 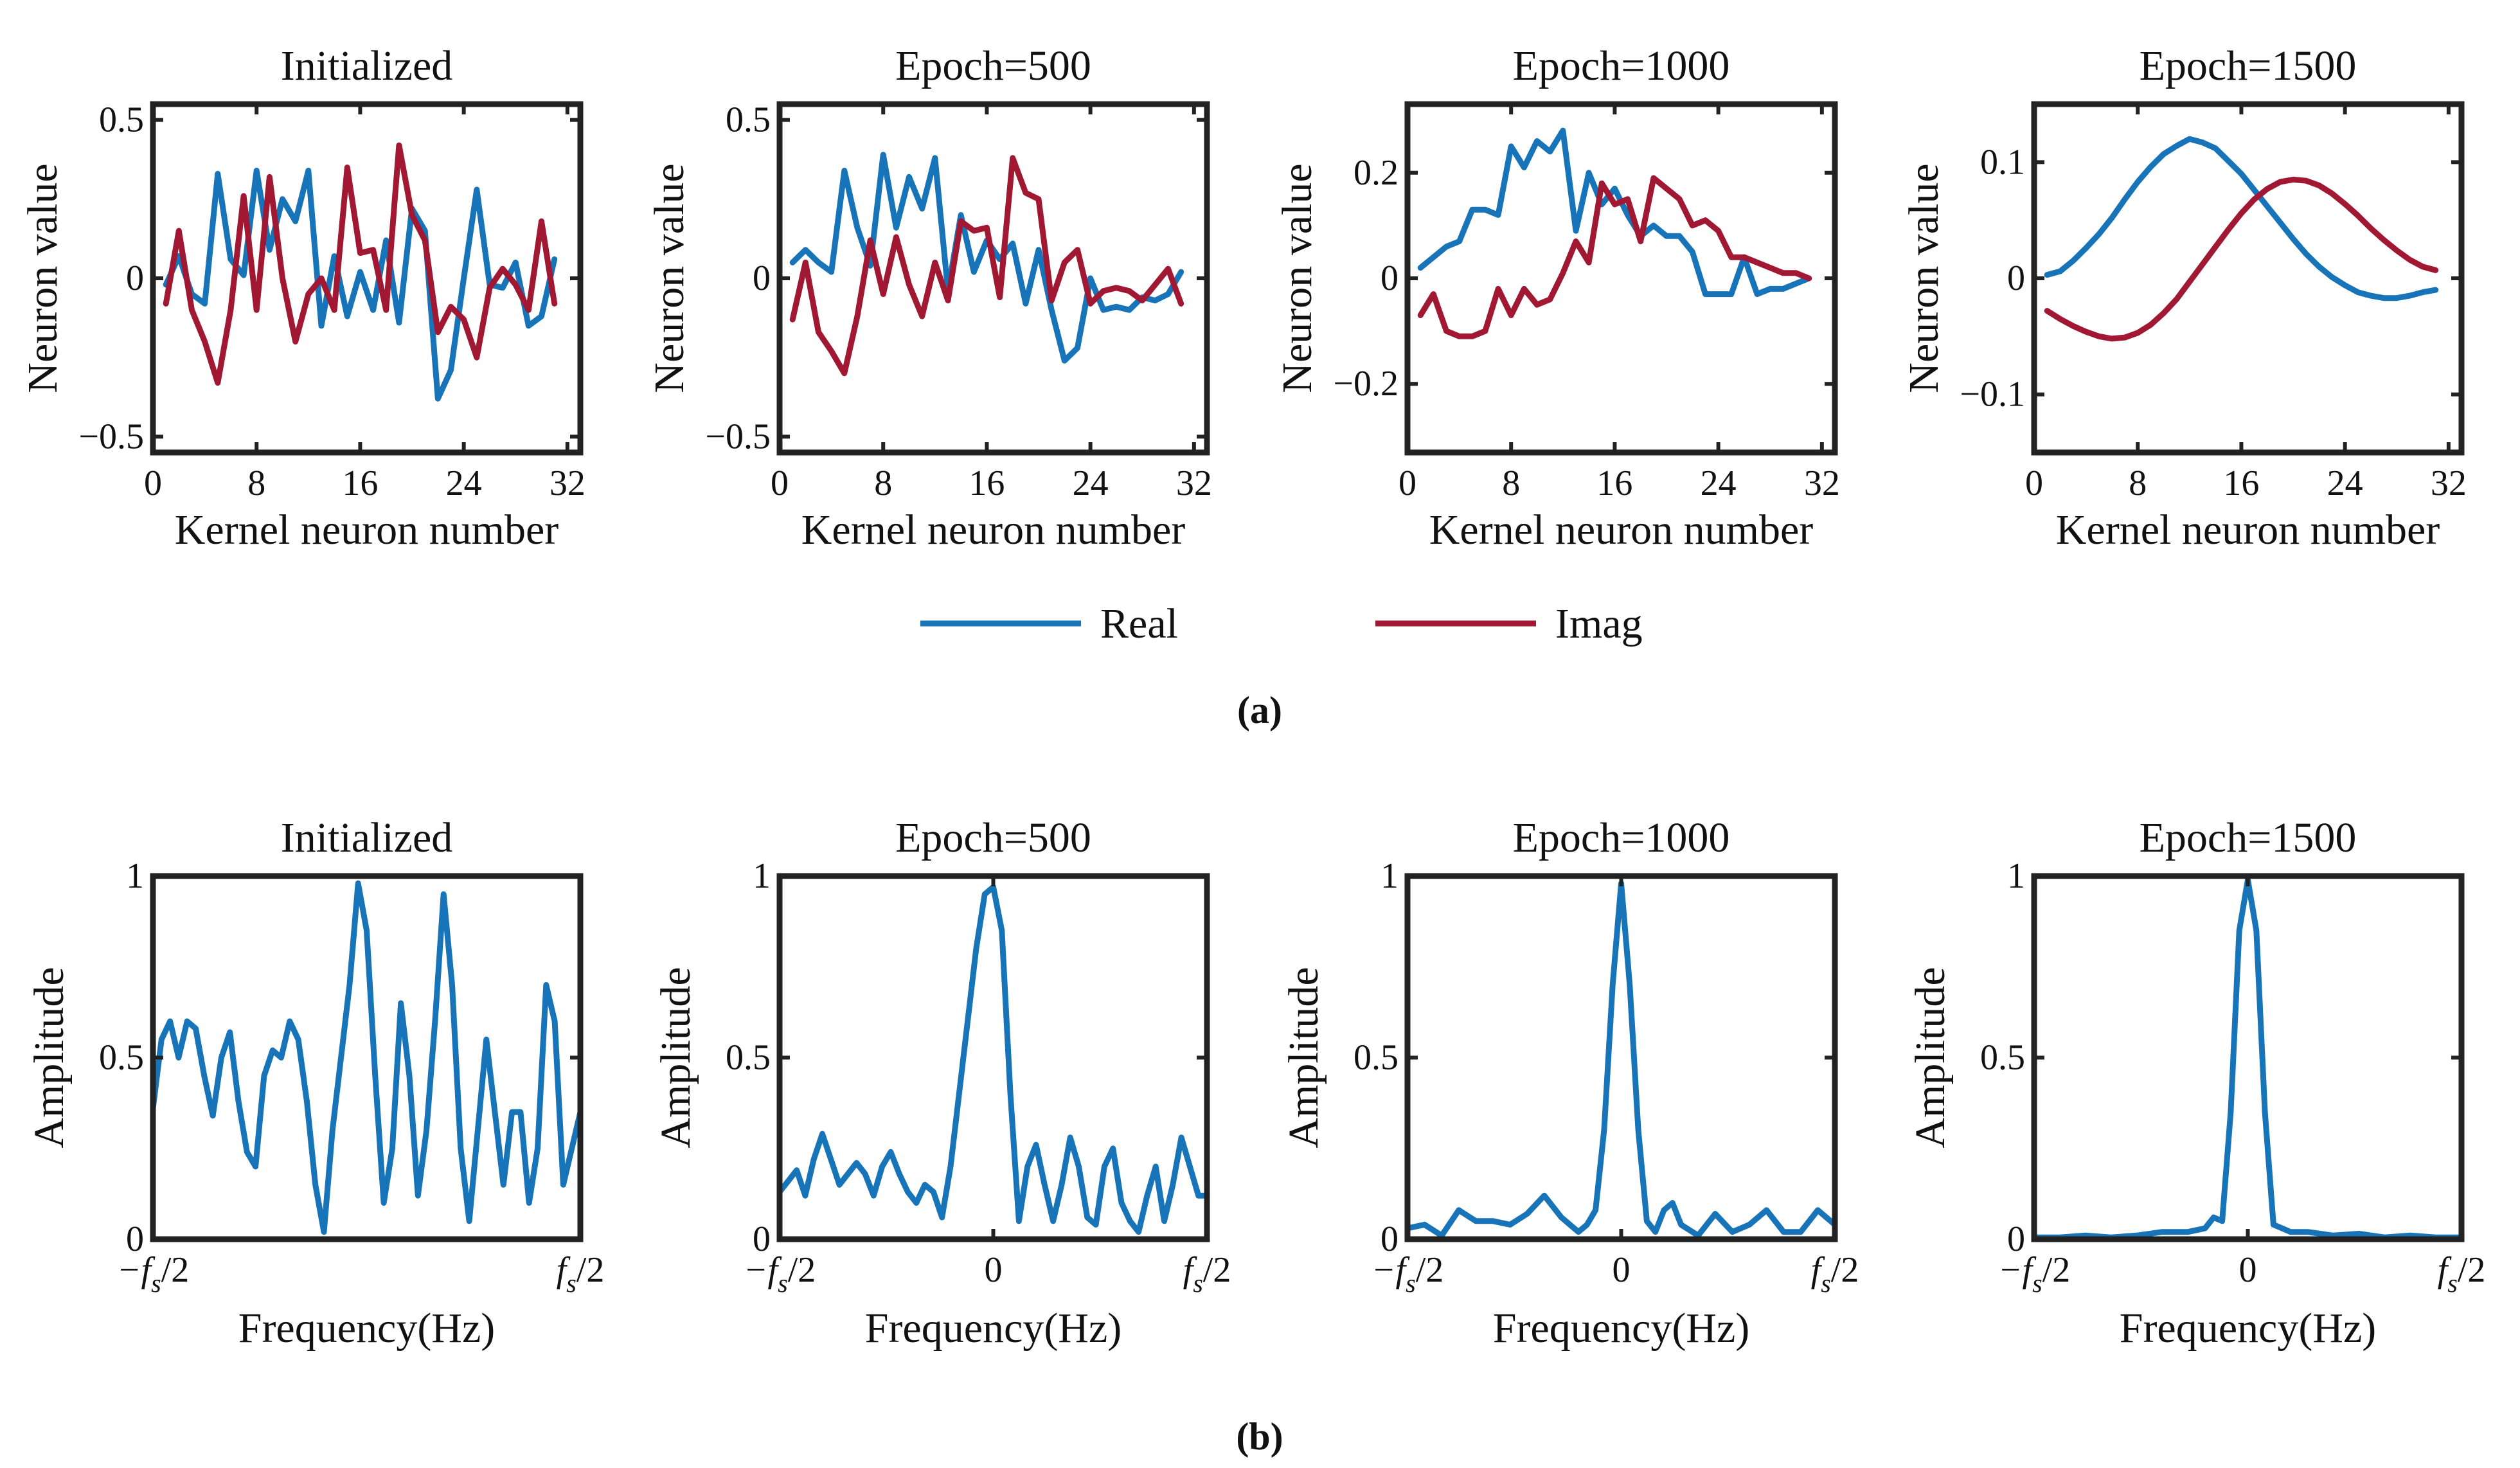 What do you see at coordinates (1139, 623) in the screenshot?
I see `legend-real-label: Real` at bounding box center [1139, 623].